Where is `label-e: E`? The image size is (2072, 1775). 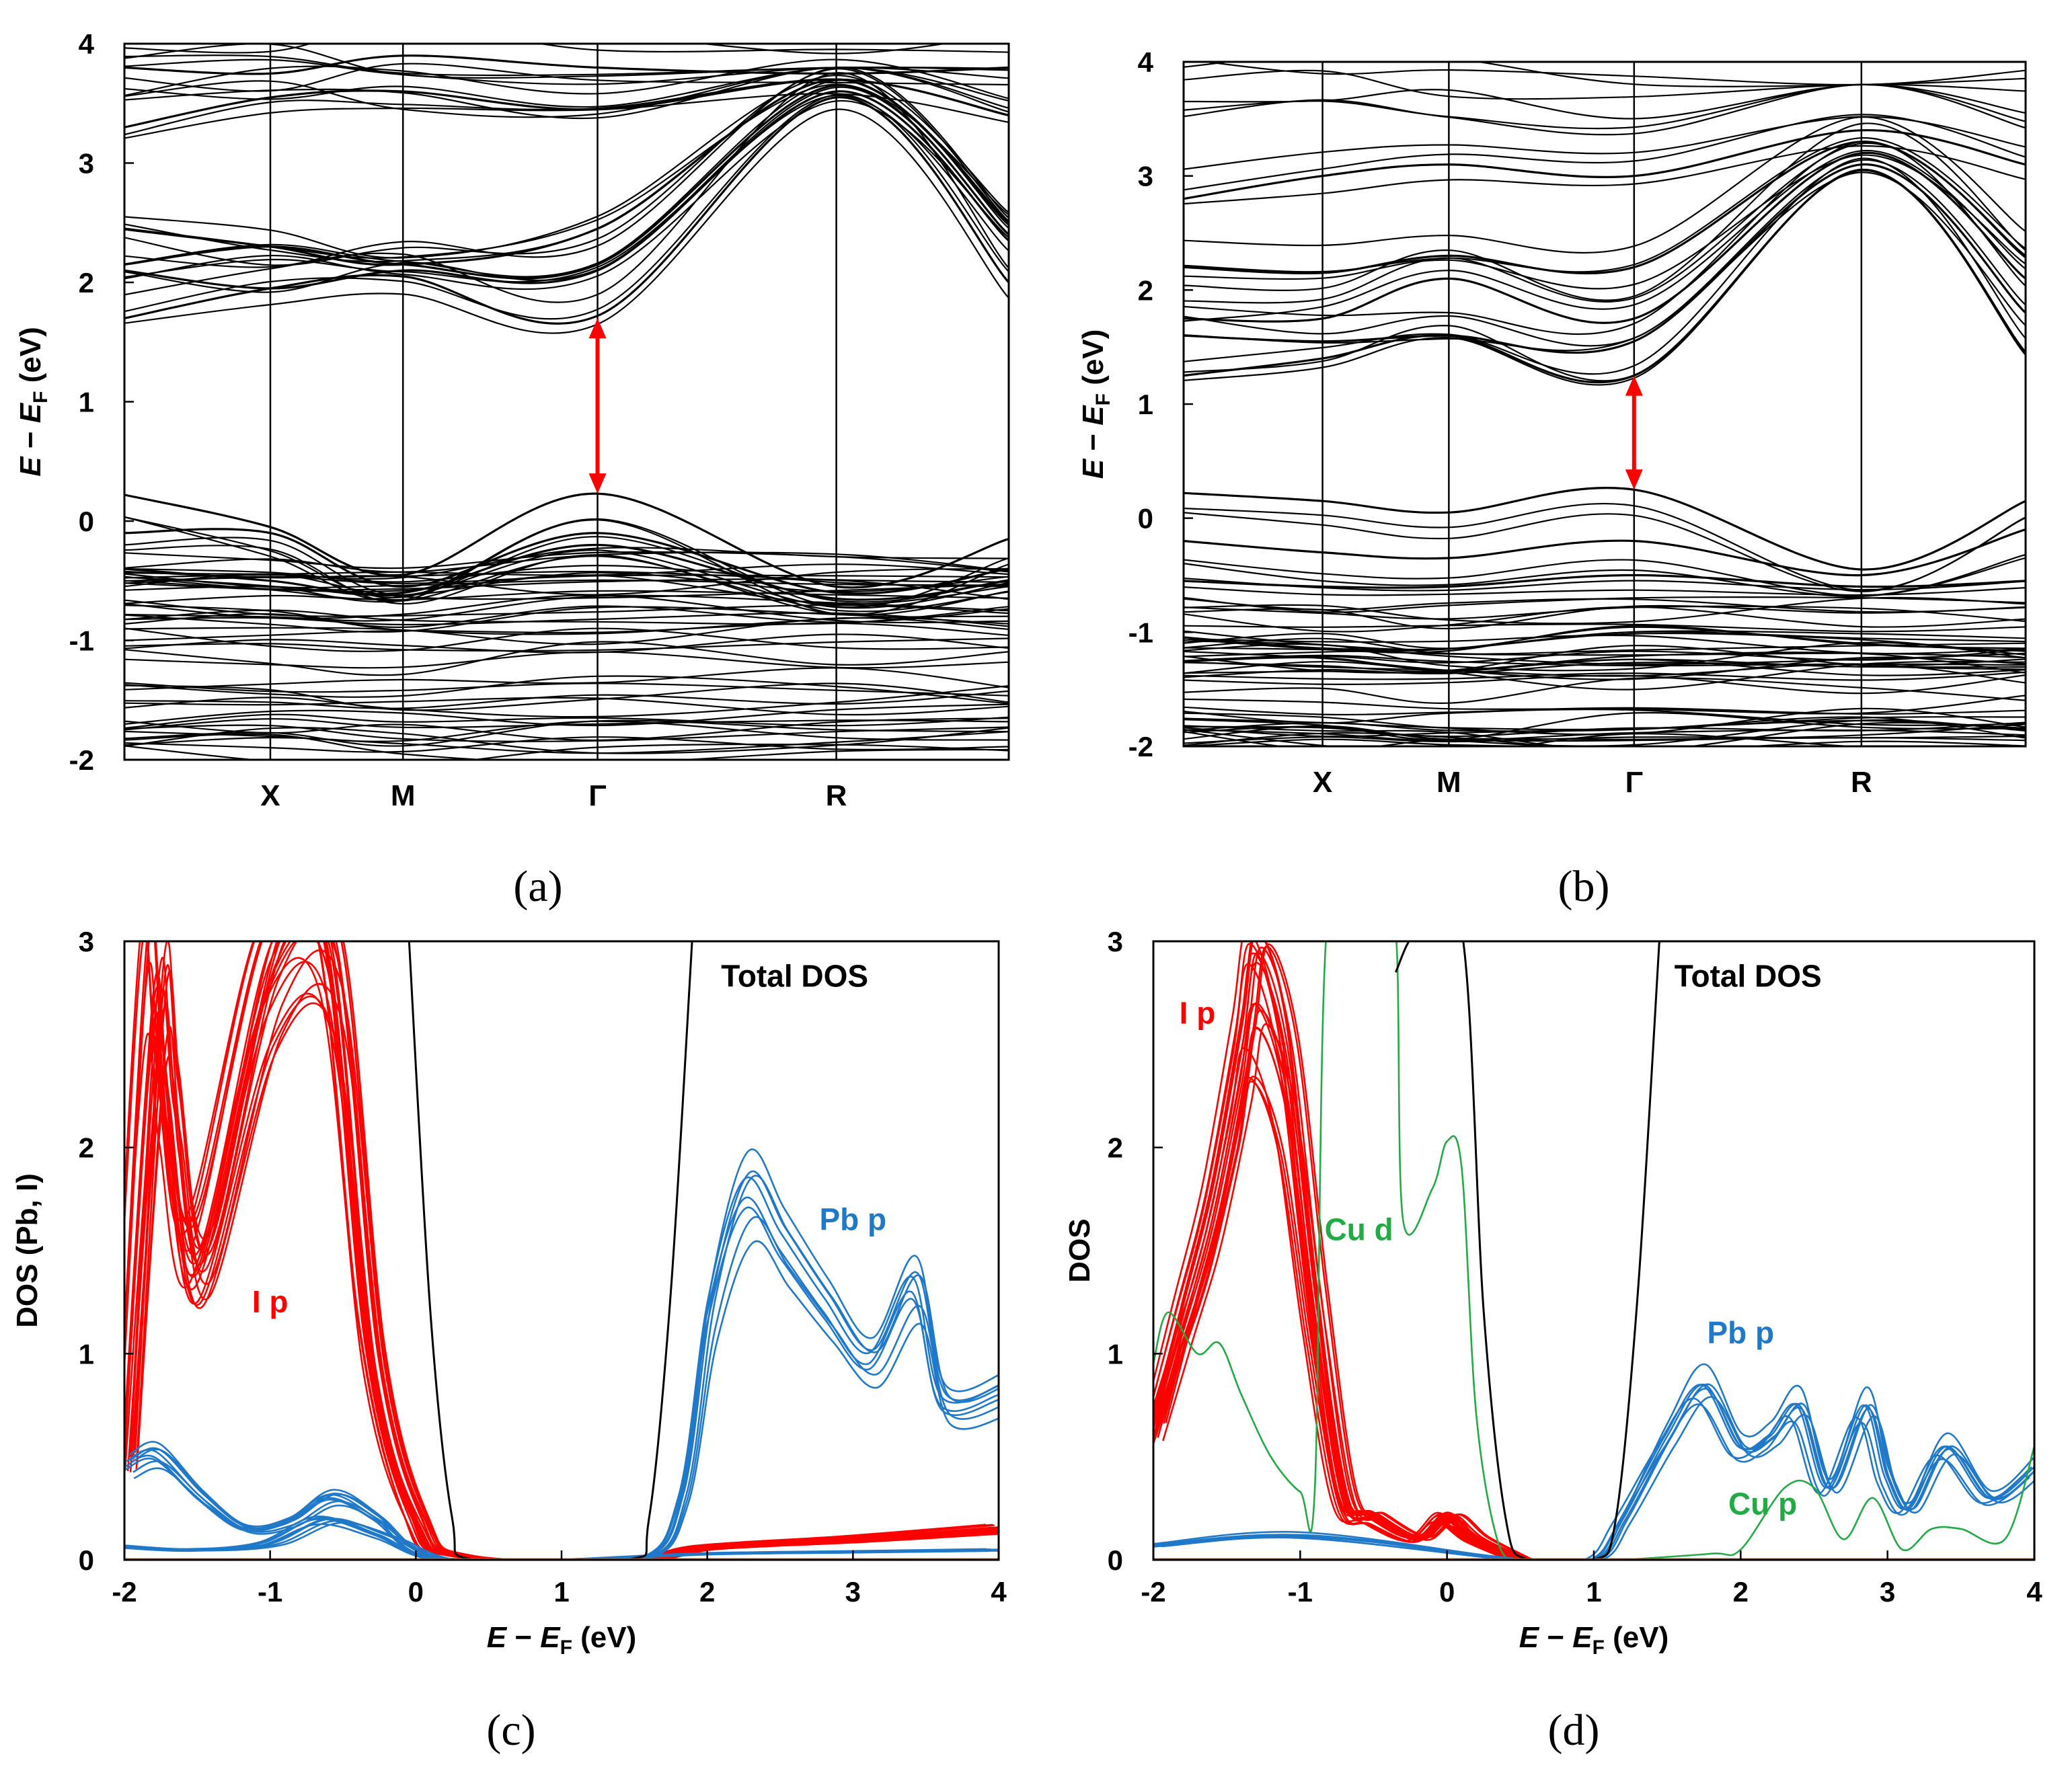 label-e: E is located at coordinates (1093, 468).